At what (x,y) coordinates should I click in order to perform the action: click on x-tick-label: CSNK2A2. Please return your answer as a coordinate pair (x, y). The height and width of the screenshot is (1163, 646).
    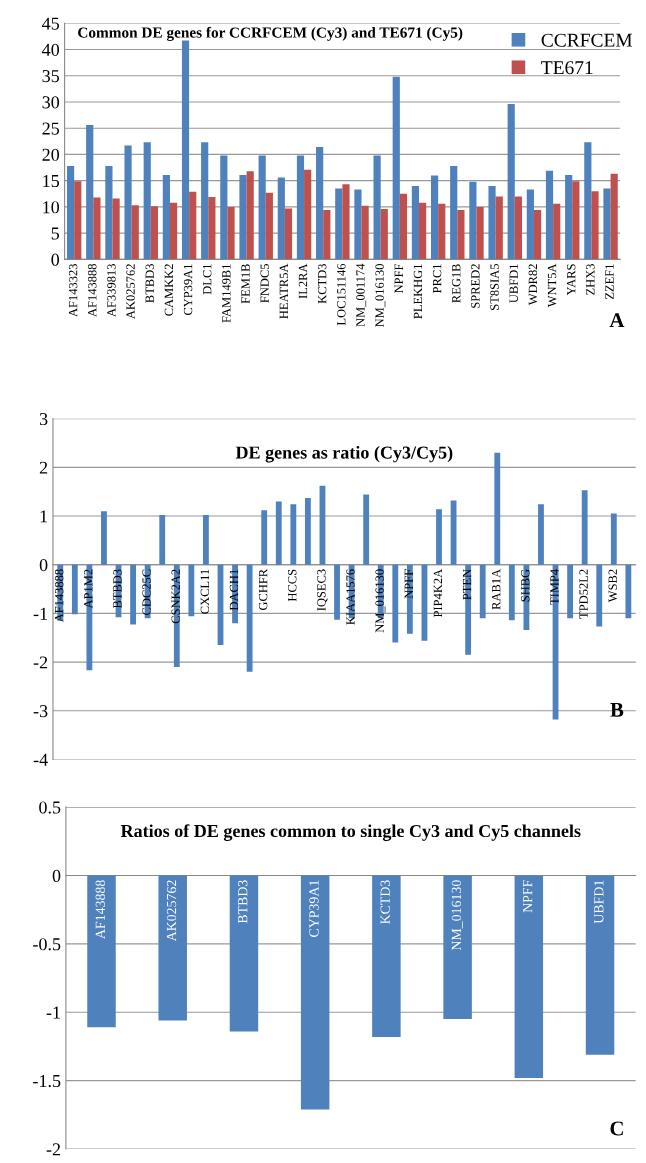
    Looking at the image, I should click on (175, 596).